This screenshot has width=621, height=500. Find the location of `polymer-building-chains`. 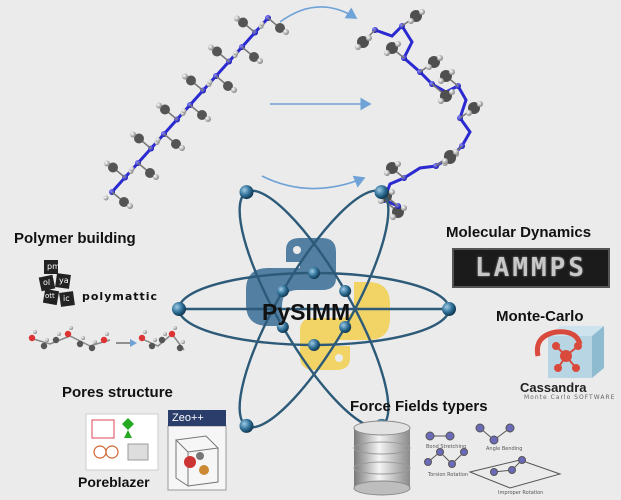

polymer-building-chains is located at coordinates (106, 339).